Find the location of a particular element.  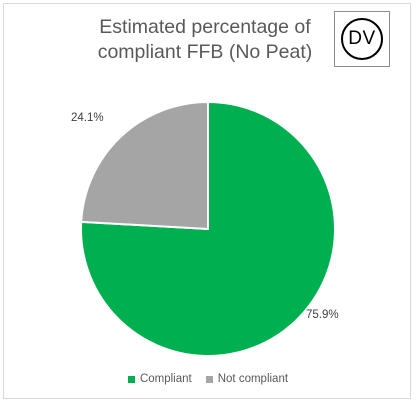

slice-label-not-compliant: 24.1% is located at coordinates (87, 118).